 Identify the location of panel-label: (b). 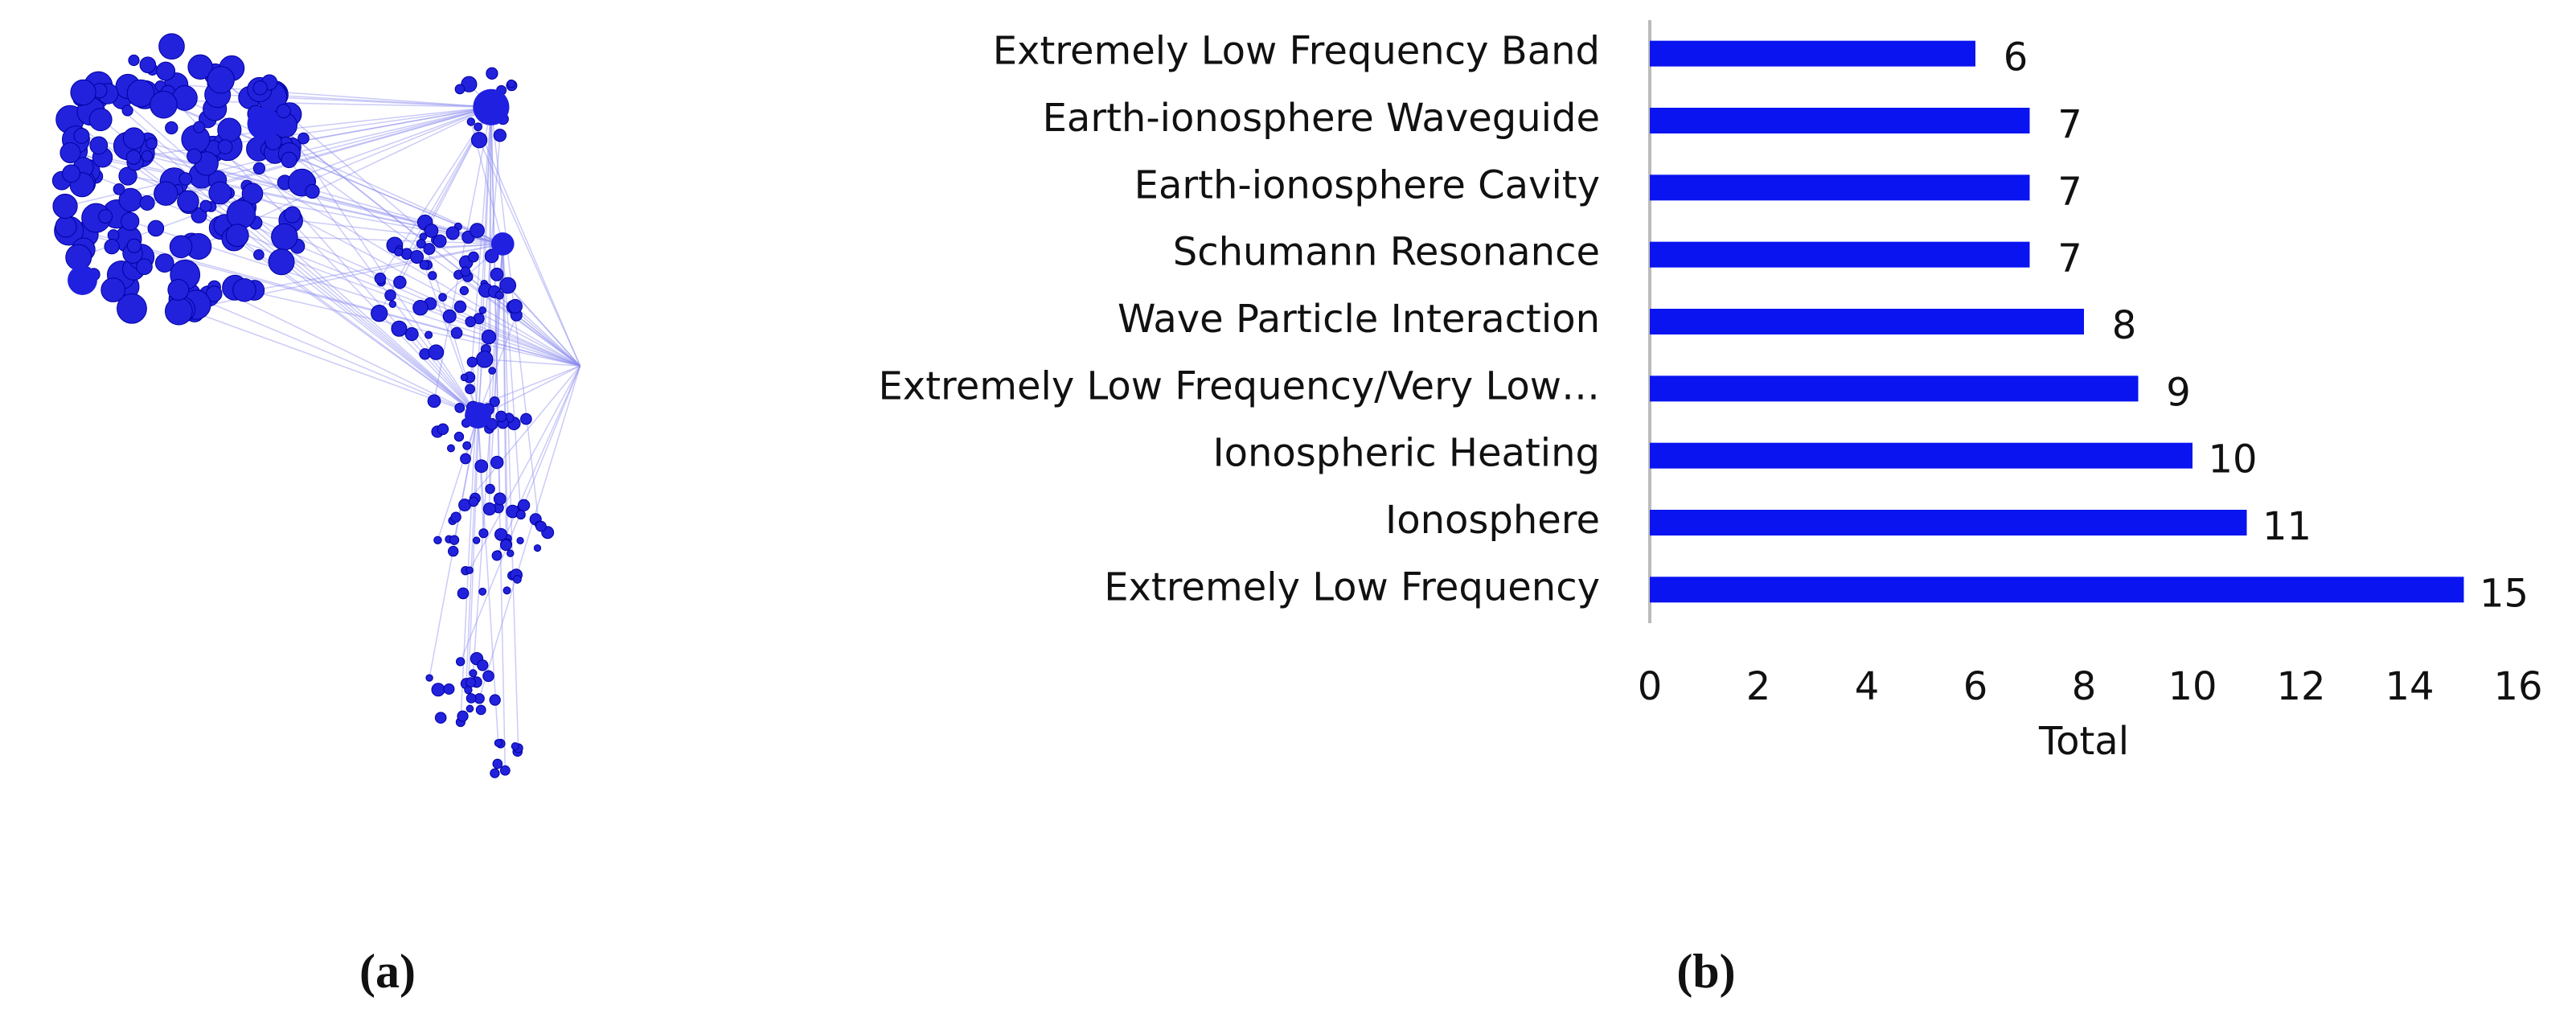
(1706, 971).